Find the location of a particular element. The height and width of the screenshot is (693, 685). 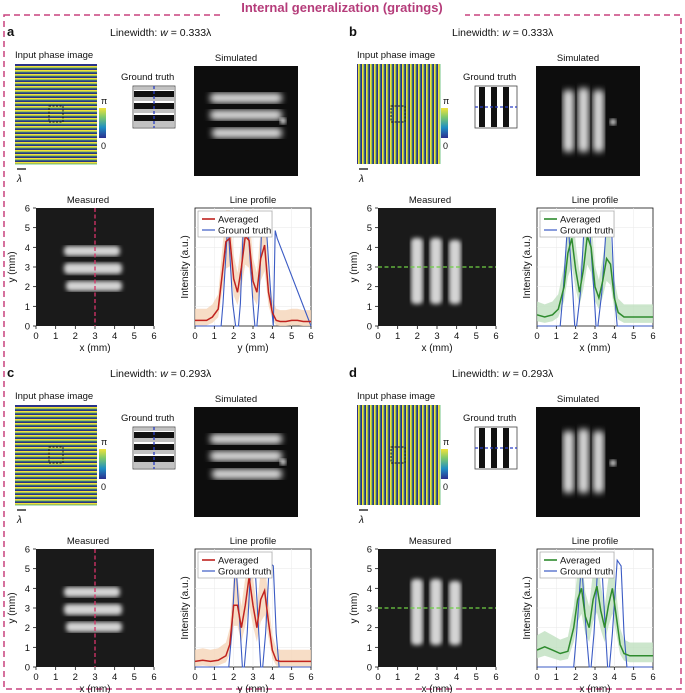

profile-x-axis-label: x (mm) is located at coordinates (594, 348).